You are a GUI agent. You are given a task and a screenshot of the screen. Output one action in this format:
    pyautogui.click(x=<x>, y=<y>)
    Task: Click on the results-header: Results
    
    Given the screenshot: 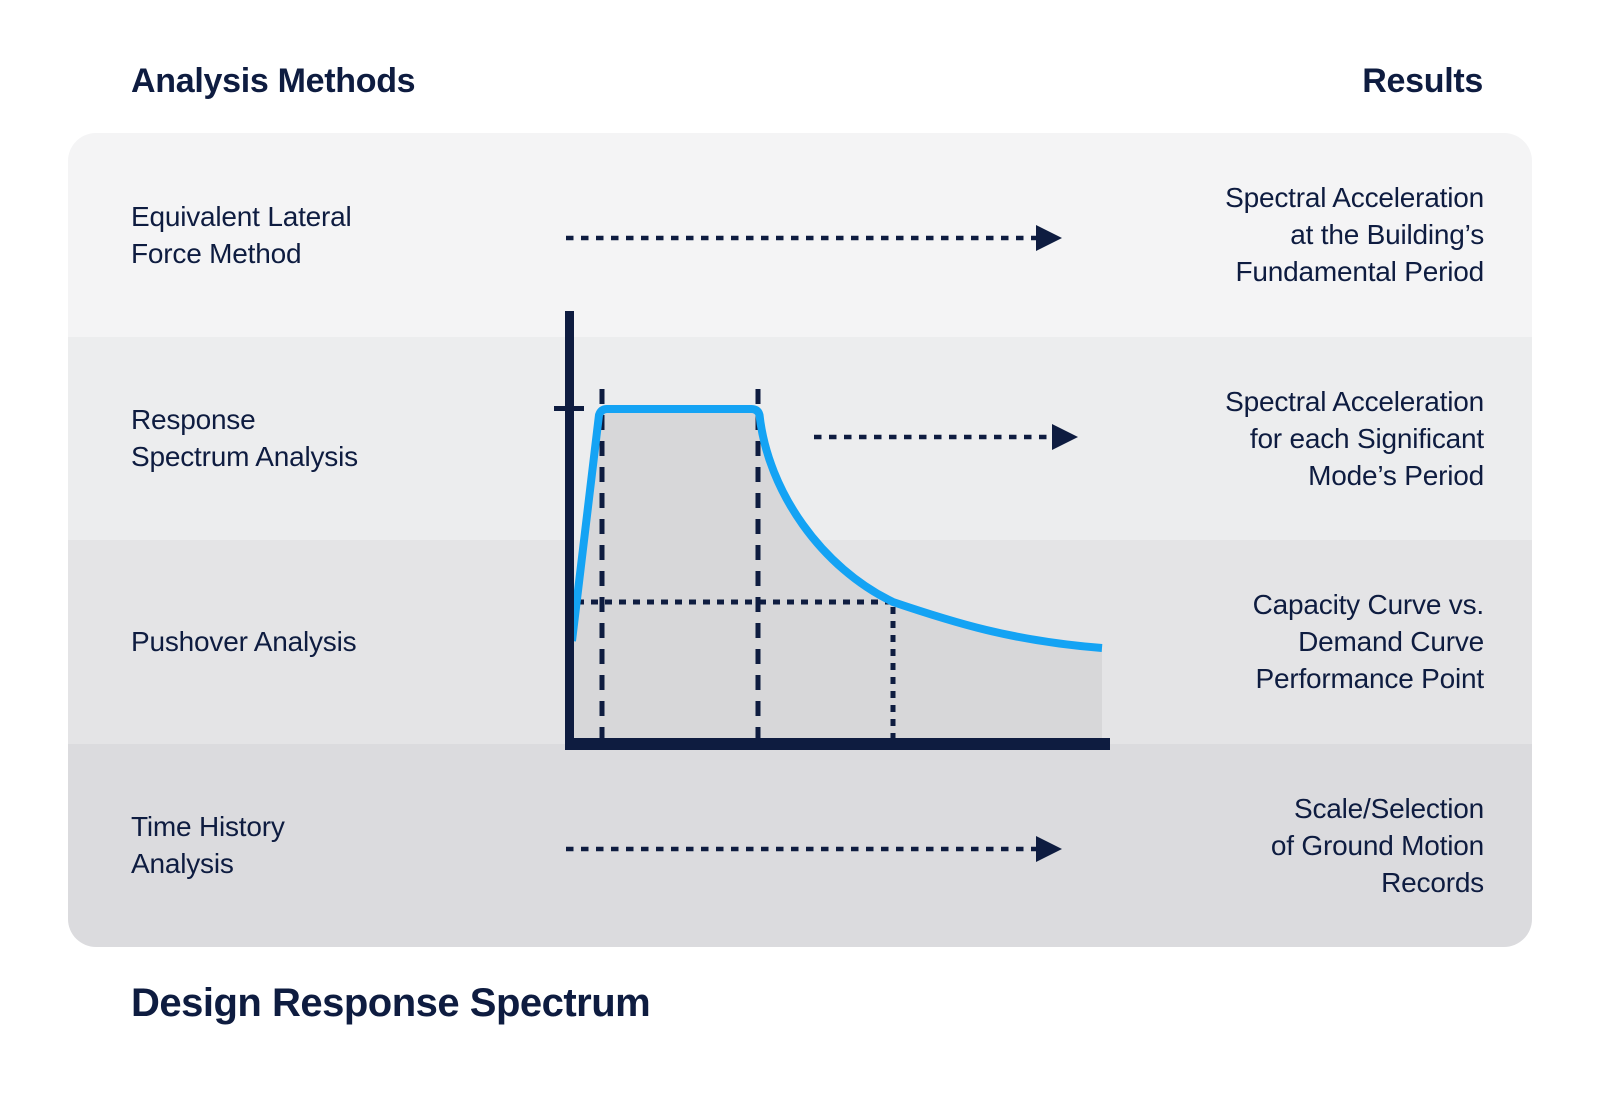 What is the action you would take?
    pyautogui.click(x=1422, y=81)
    